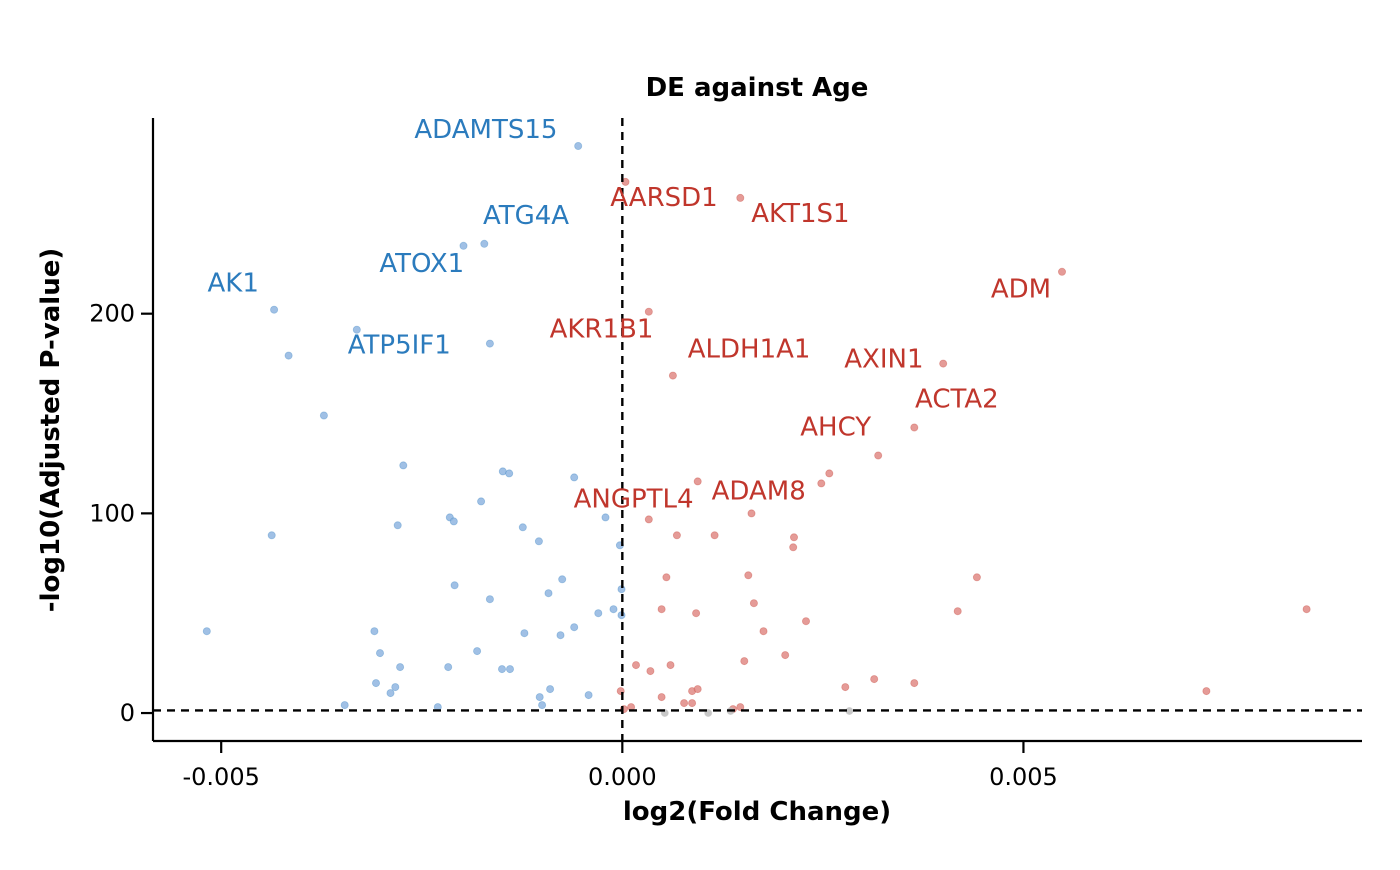  I want to click on gene-label-axin1: AXIN1, so click(883, 360).